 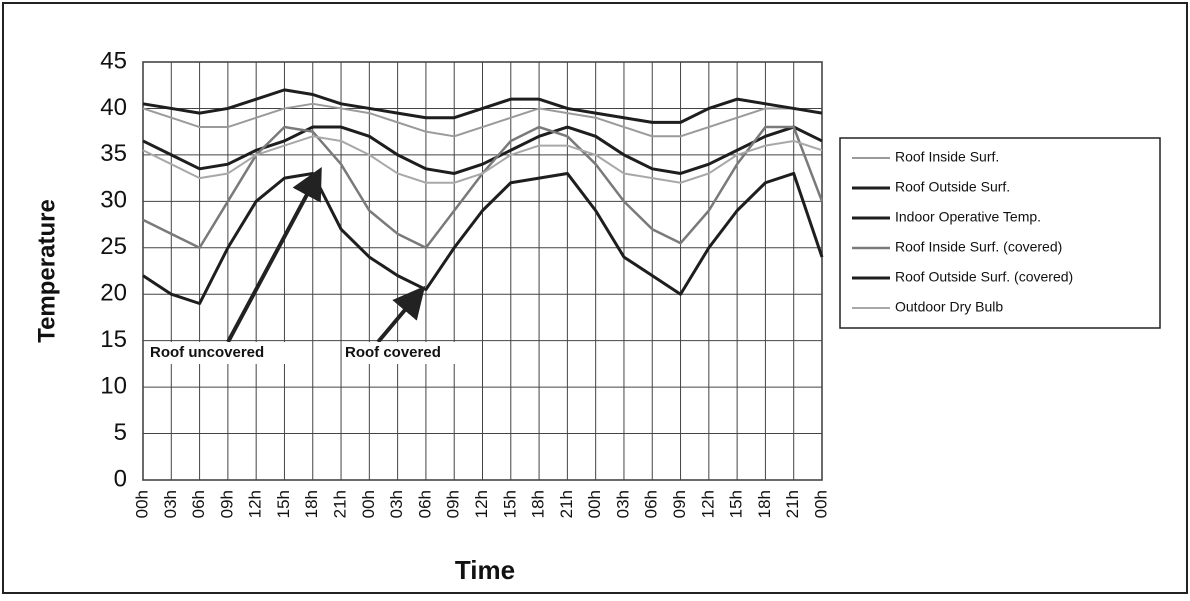 What do you see at coordinates (952, 187) in the screenshot?
I see `legend-label: Roof Outside Surf.` at bounding box center [952, 187].